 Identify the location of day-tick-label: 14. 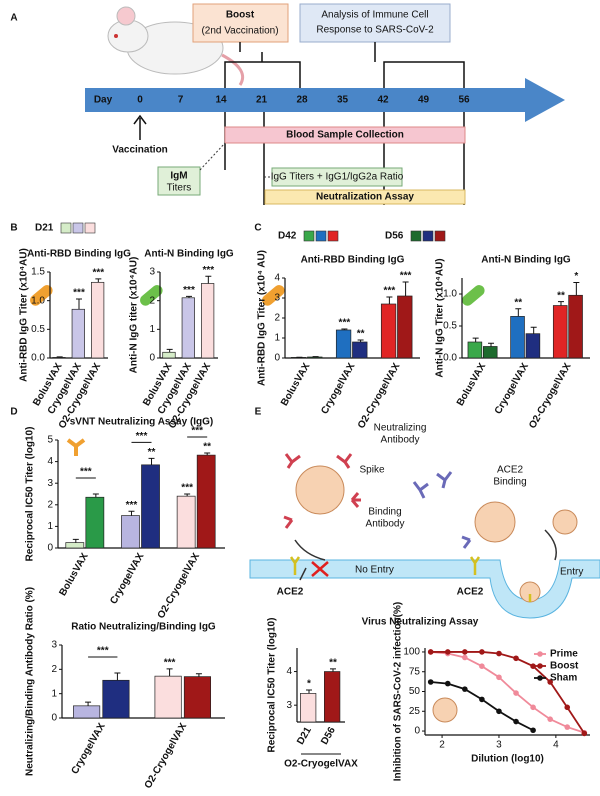
(221, 100).